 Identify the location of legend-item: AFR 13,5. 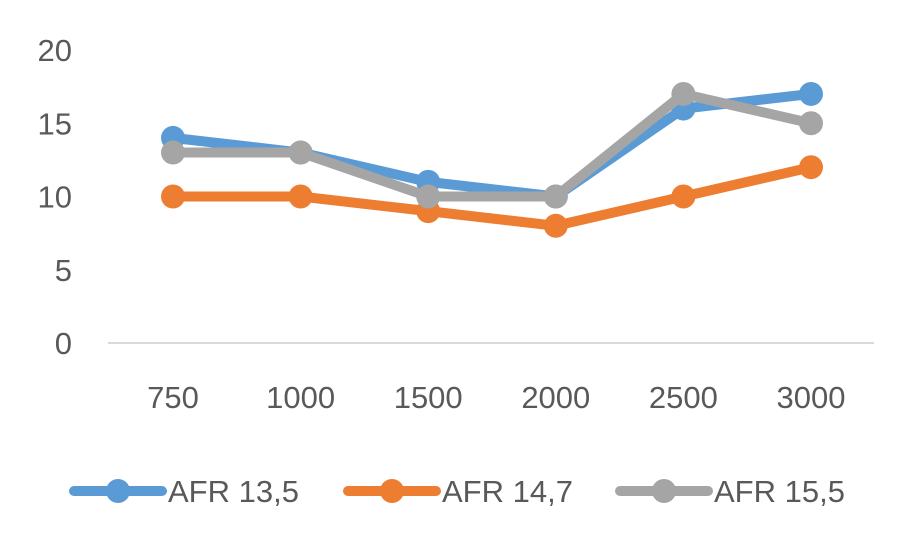
(184, 491).